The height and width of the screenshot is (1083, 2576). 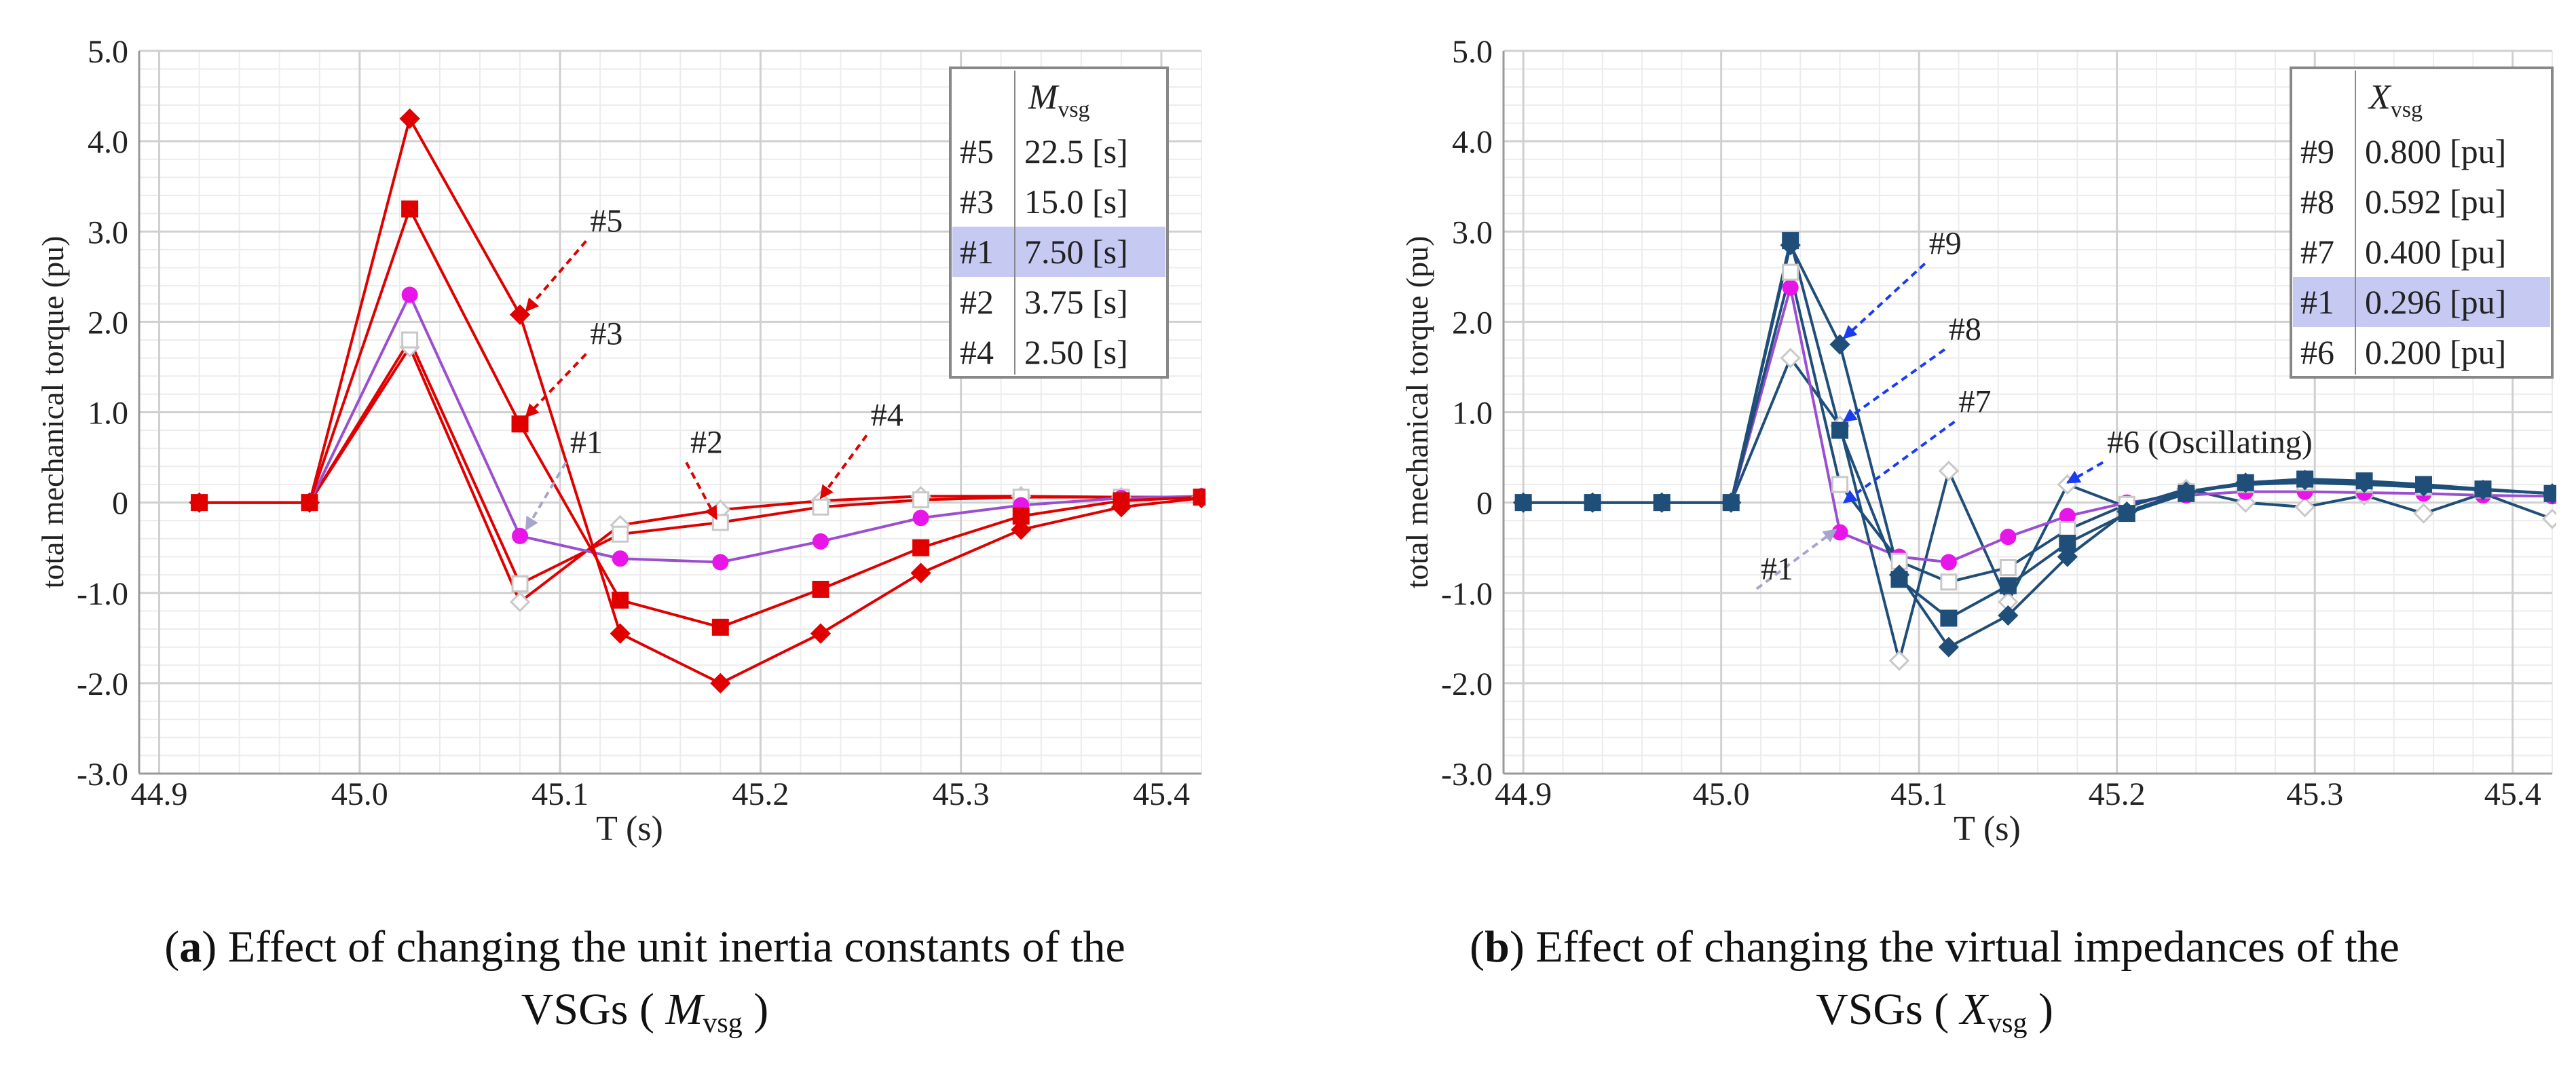 What do you see at coordinates (1498, 947) in the screenshot?
I see `caption-b-letter: b` at bounding box center [1498, 947].